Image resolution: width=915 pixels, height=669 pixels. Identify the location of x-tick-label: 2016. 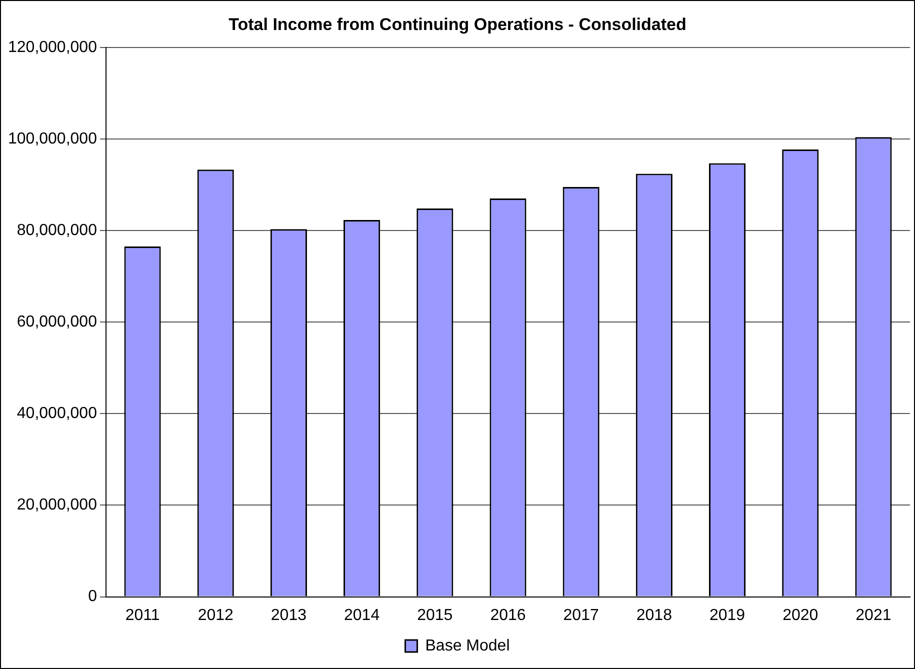
(508, 615).